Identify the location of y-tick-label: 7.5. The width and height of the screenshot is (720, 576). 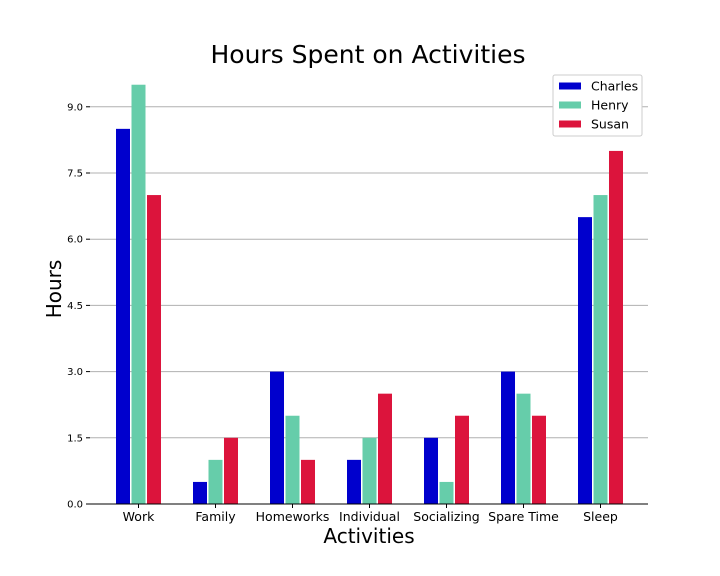
(75, 173).